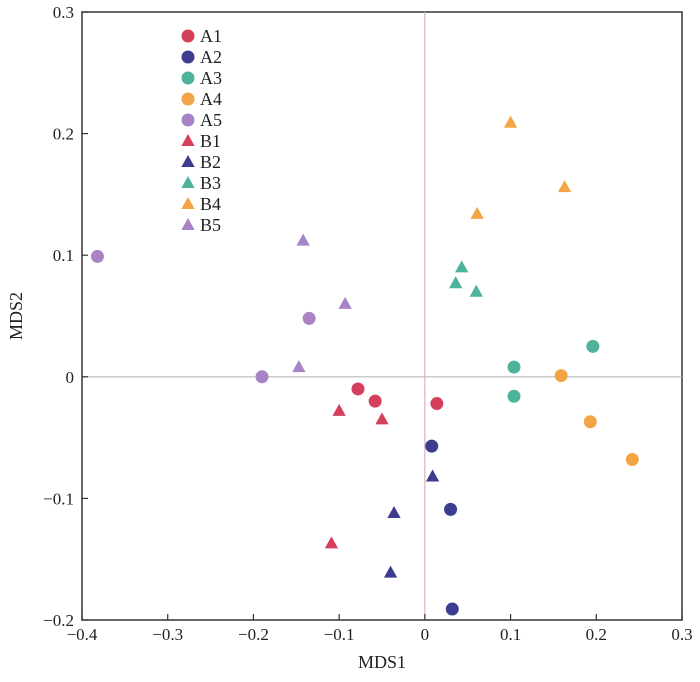 The width and height of the screenshot is (700, 682). What do you see at coordinates (681, 634) in the screenshot?
I see `x-tick-label: 0.3` at bounding box center [681, 634].